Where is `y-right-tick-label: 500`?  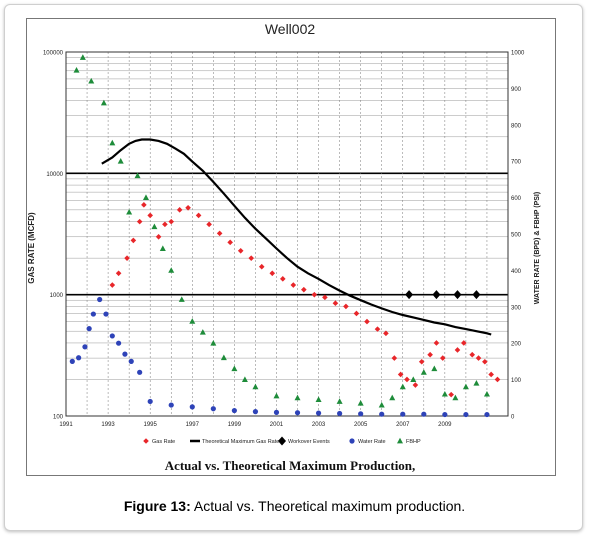 y-right-tick-label: 500 is located at coordinates (516, 236).